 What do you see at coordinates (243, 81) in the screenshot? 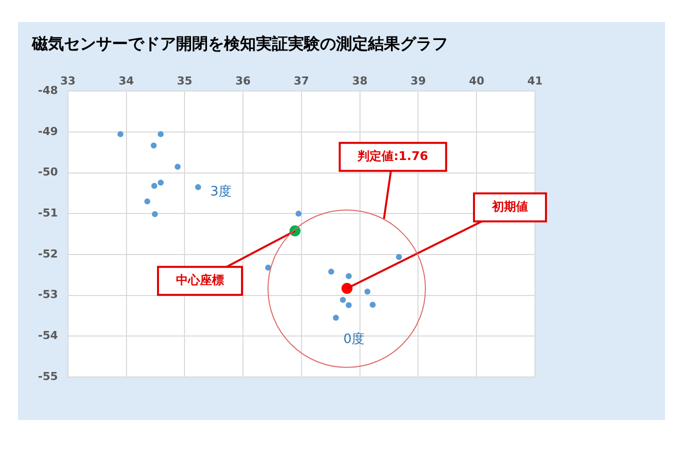
I see `x-tick-label: 36` at bounding box center [243, 81].